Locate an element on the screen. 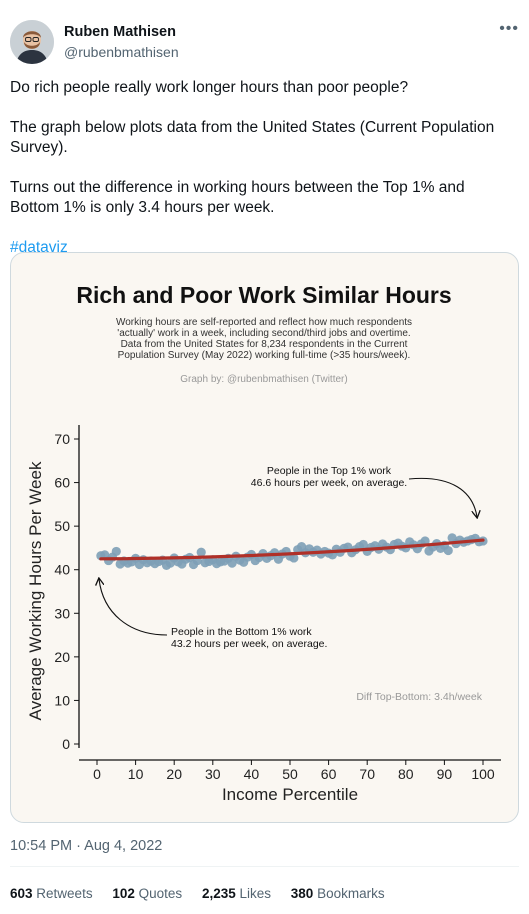 This screenshot has height=914, width=529. bottom-annotation: People in the Bottom 1% work is located at coordinates (241, 632).